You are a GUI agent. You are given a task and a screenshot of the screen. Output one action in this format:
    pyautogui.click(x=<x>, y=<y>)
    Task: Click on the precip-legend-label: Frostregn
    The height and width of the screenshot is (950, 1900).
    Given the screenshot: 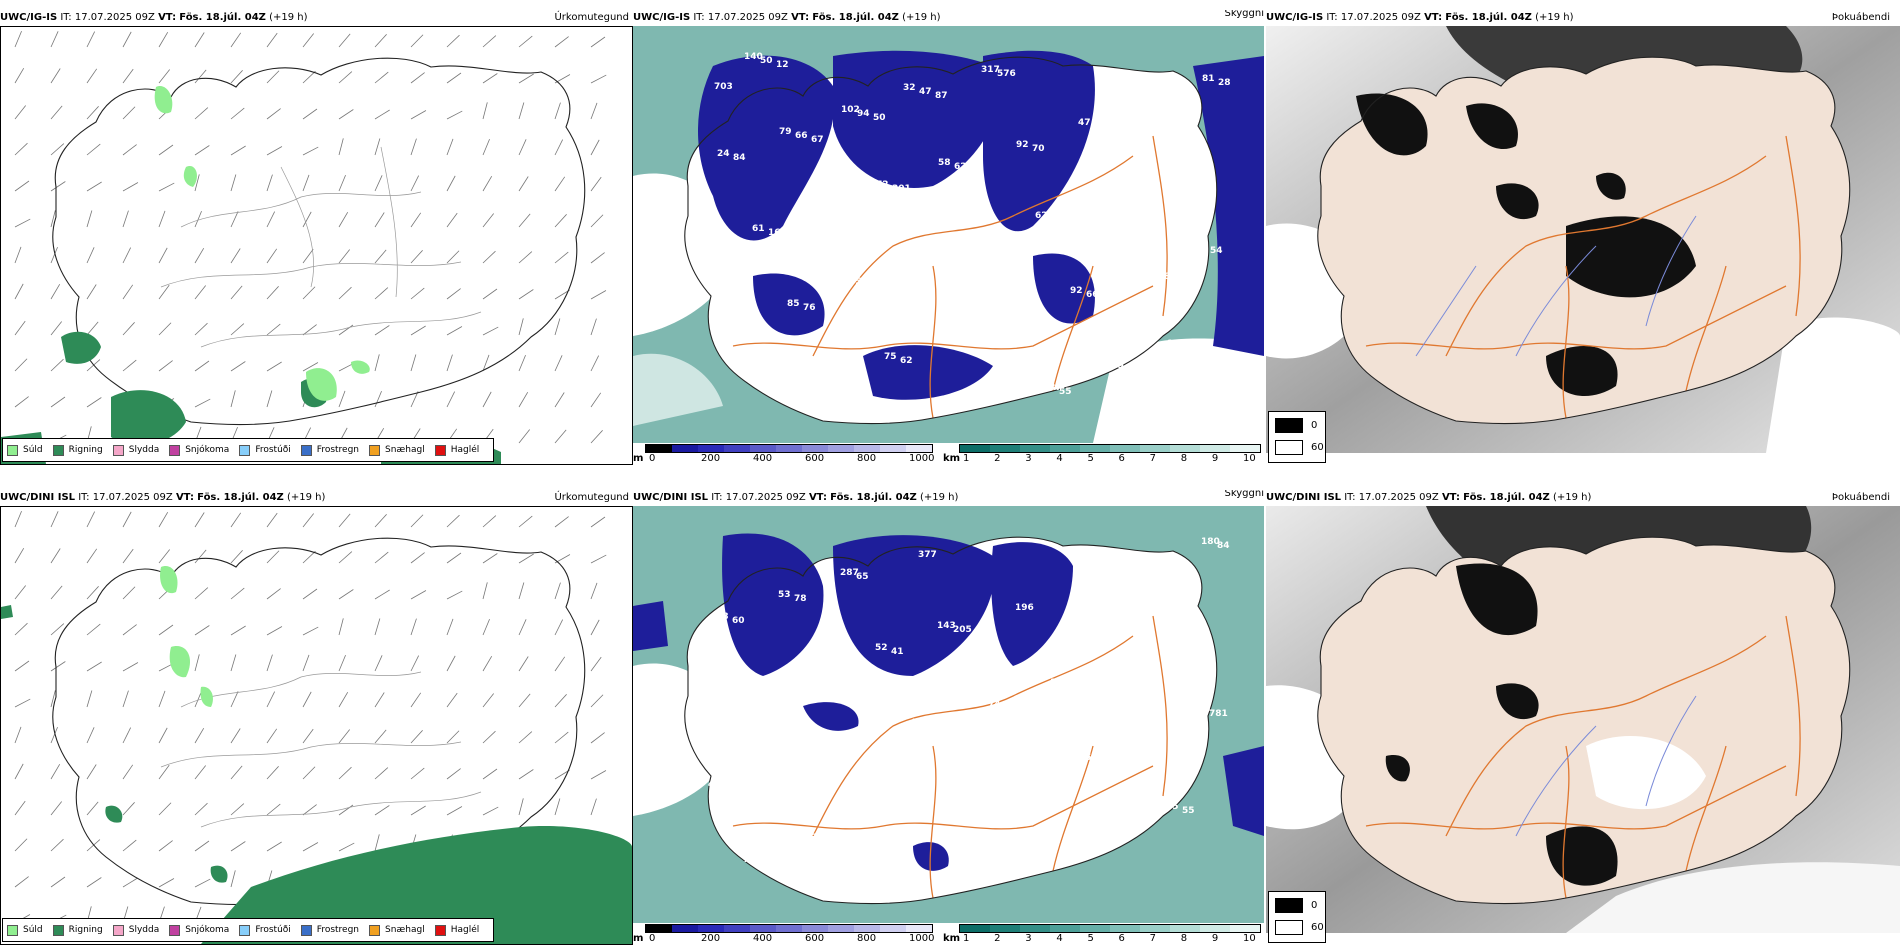 What is the action you would take?
    pyautogui.click(x=338, y=930)
    